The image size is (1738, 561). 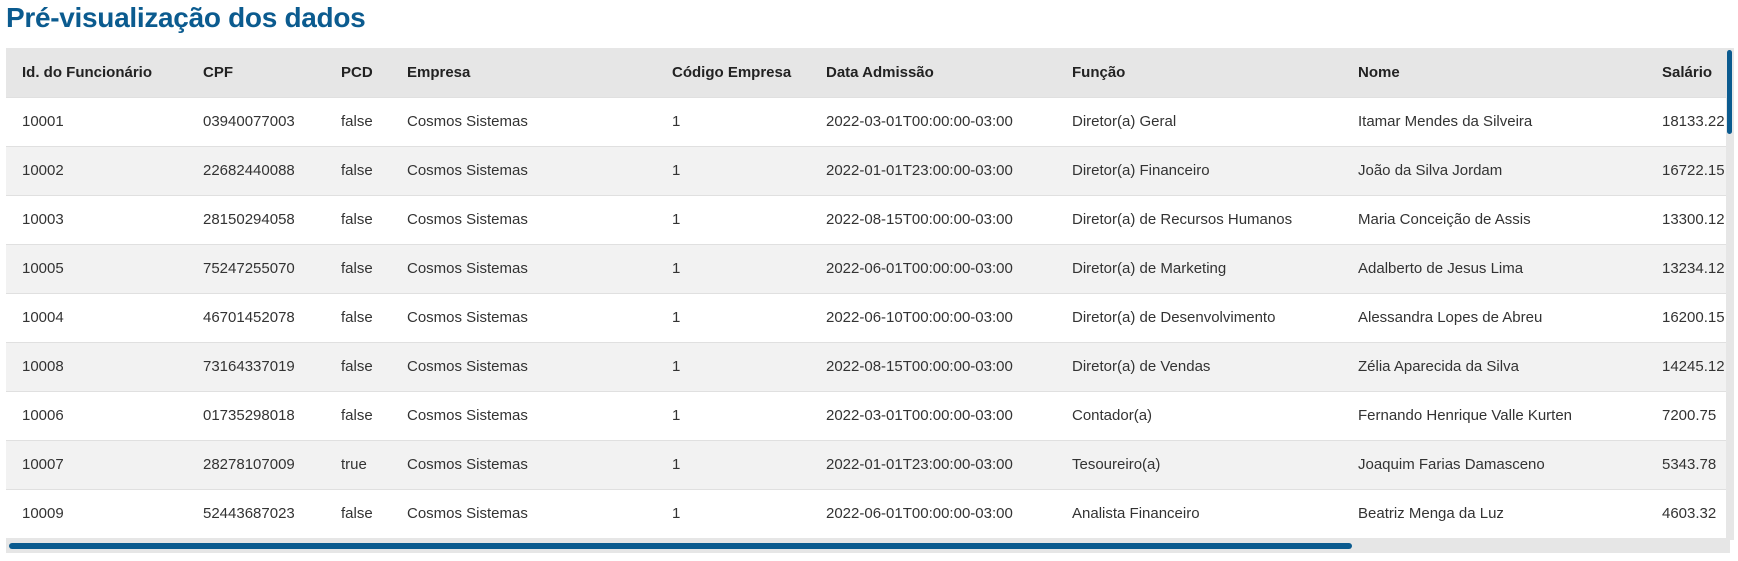 I want to click on table-cell: 52443687023, so click(x=256, y=513).